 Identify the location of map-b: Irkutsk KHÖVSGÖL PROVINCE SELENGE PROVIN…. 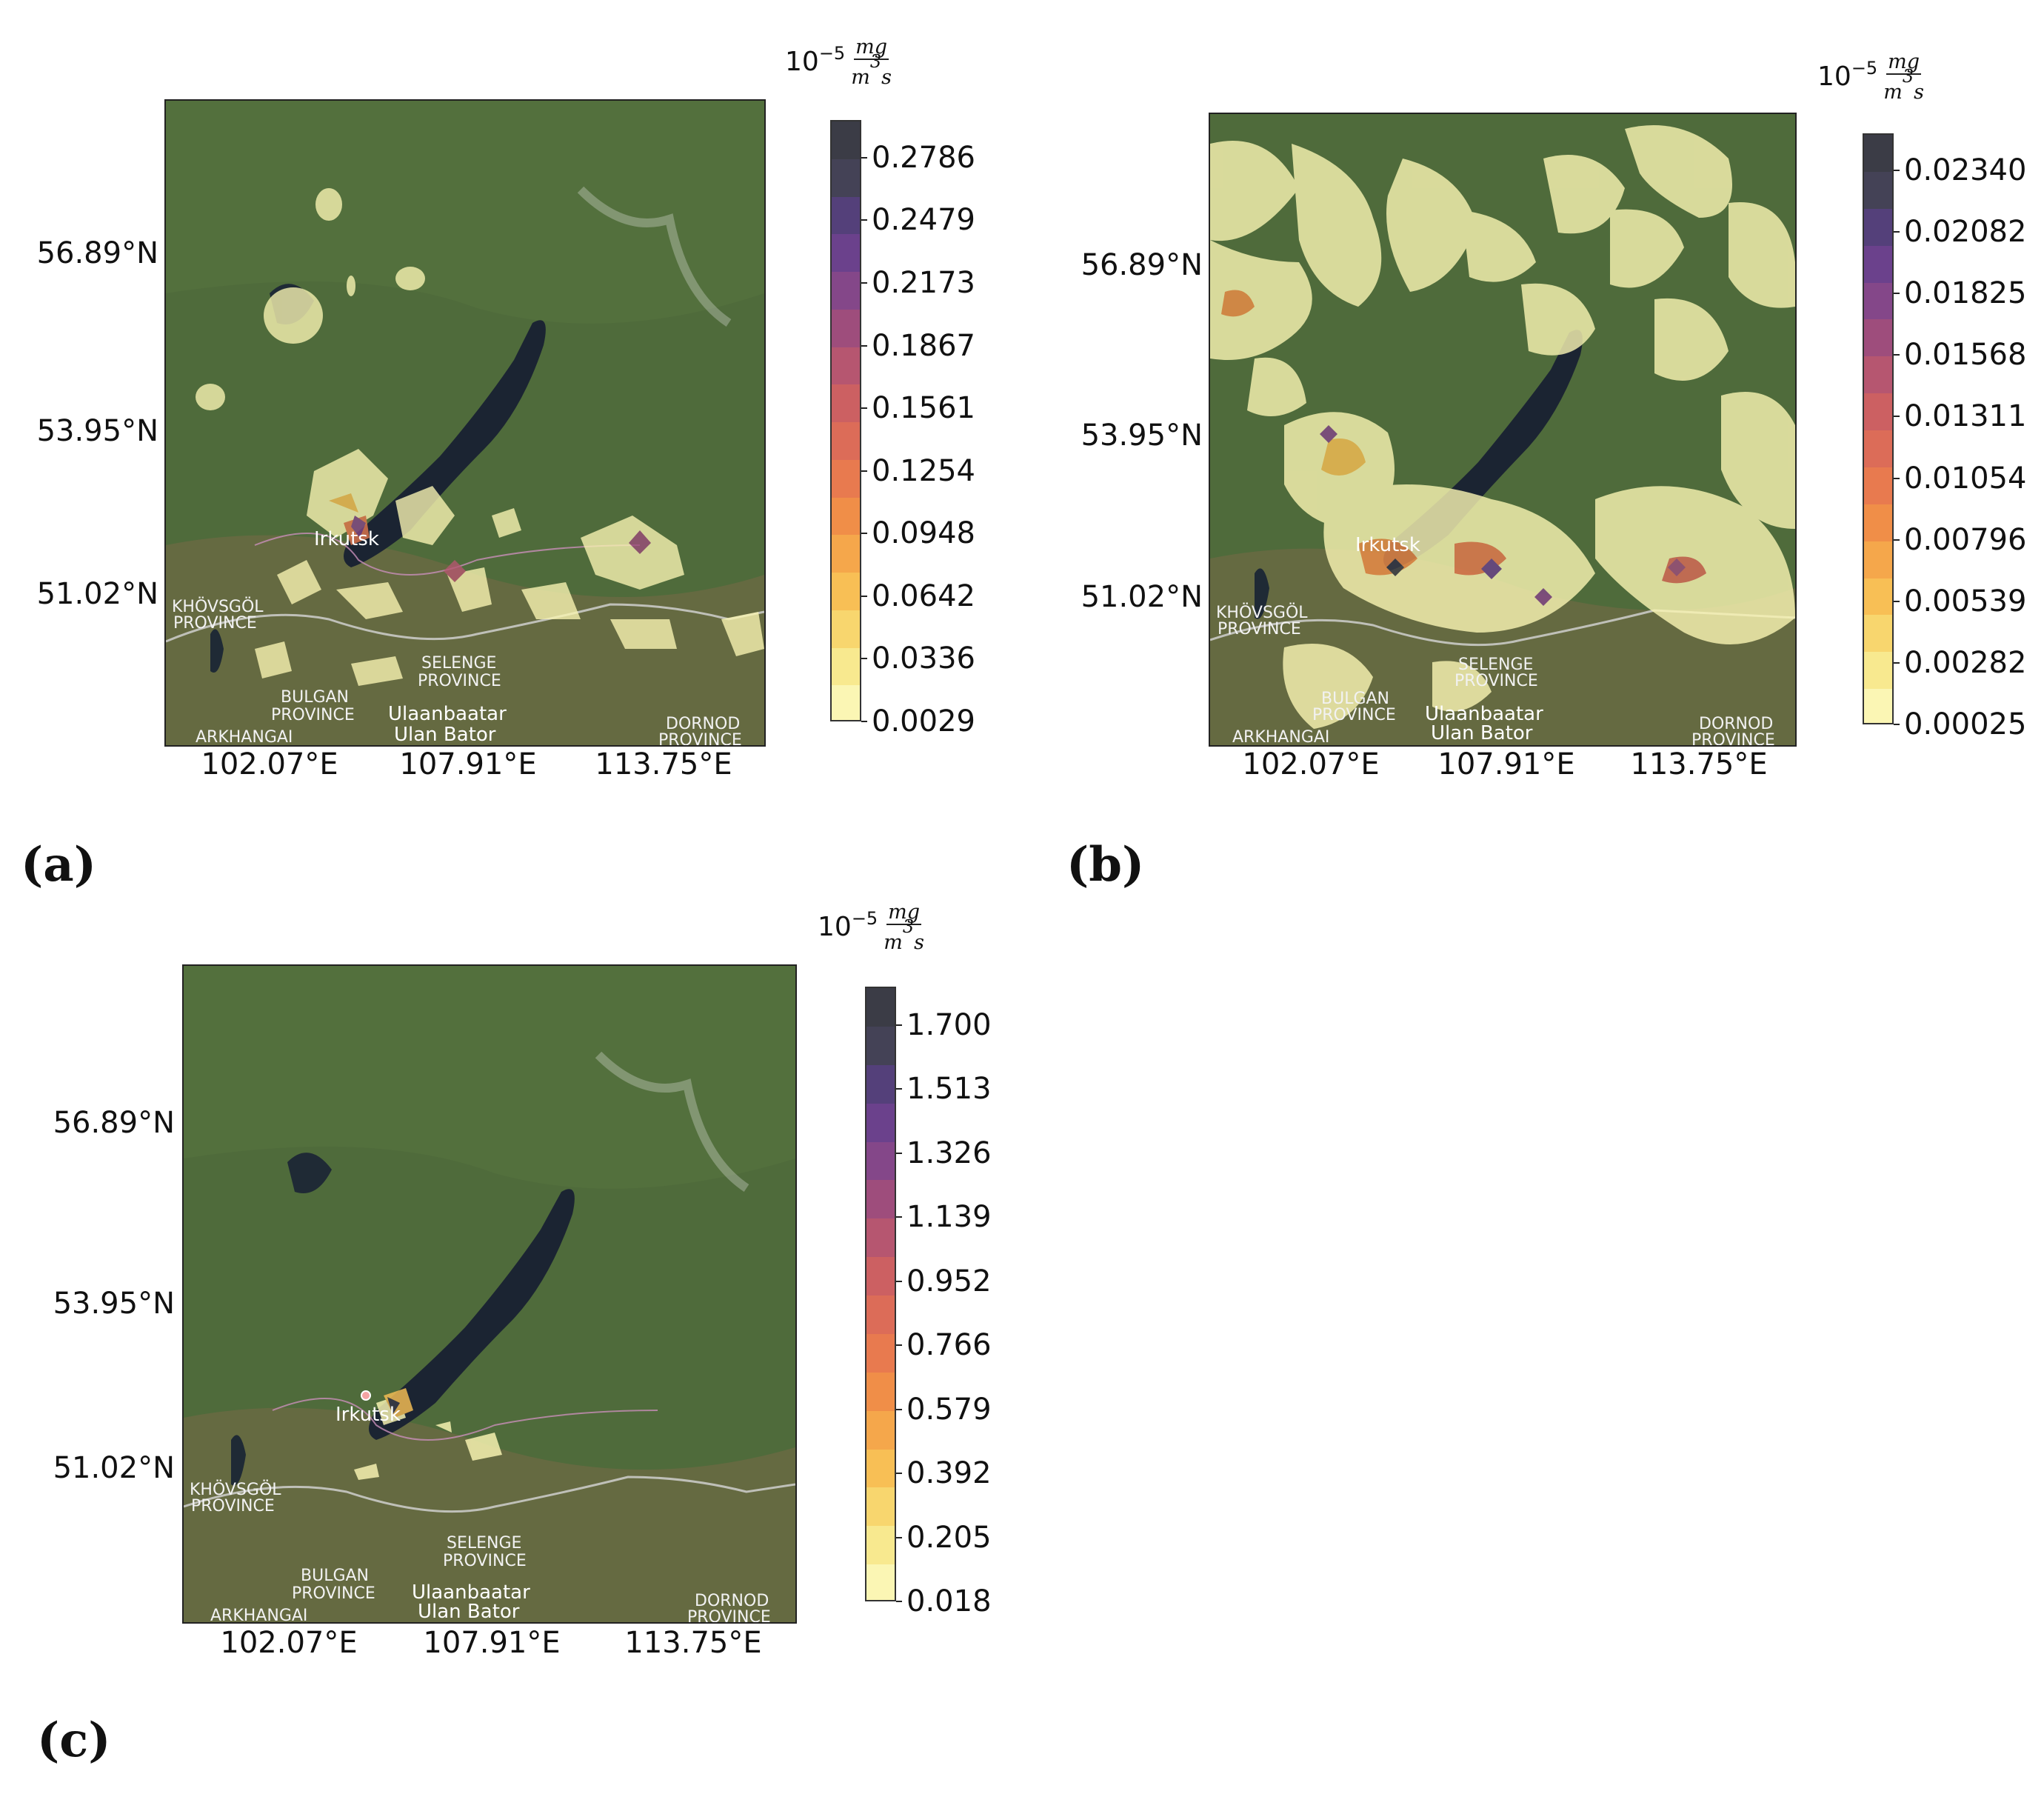
(1503, 430).